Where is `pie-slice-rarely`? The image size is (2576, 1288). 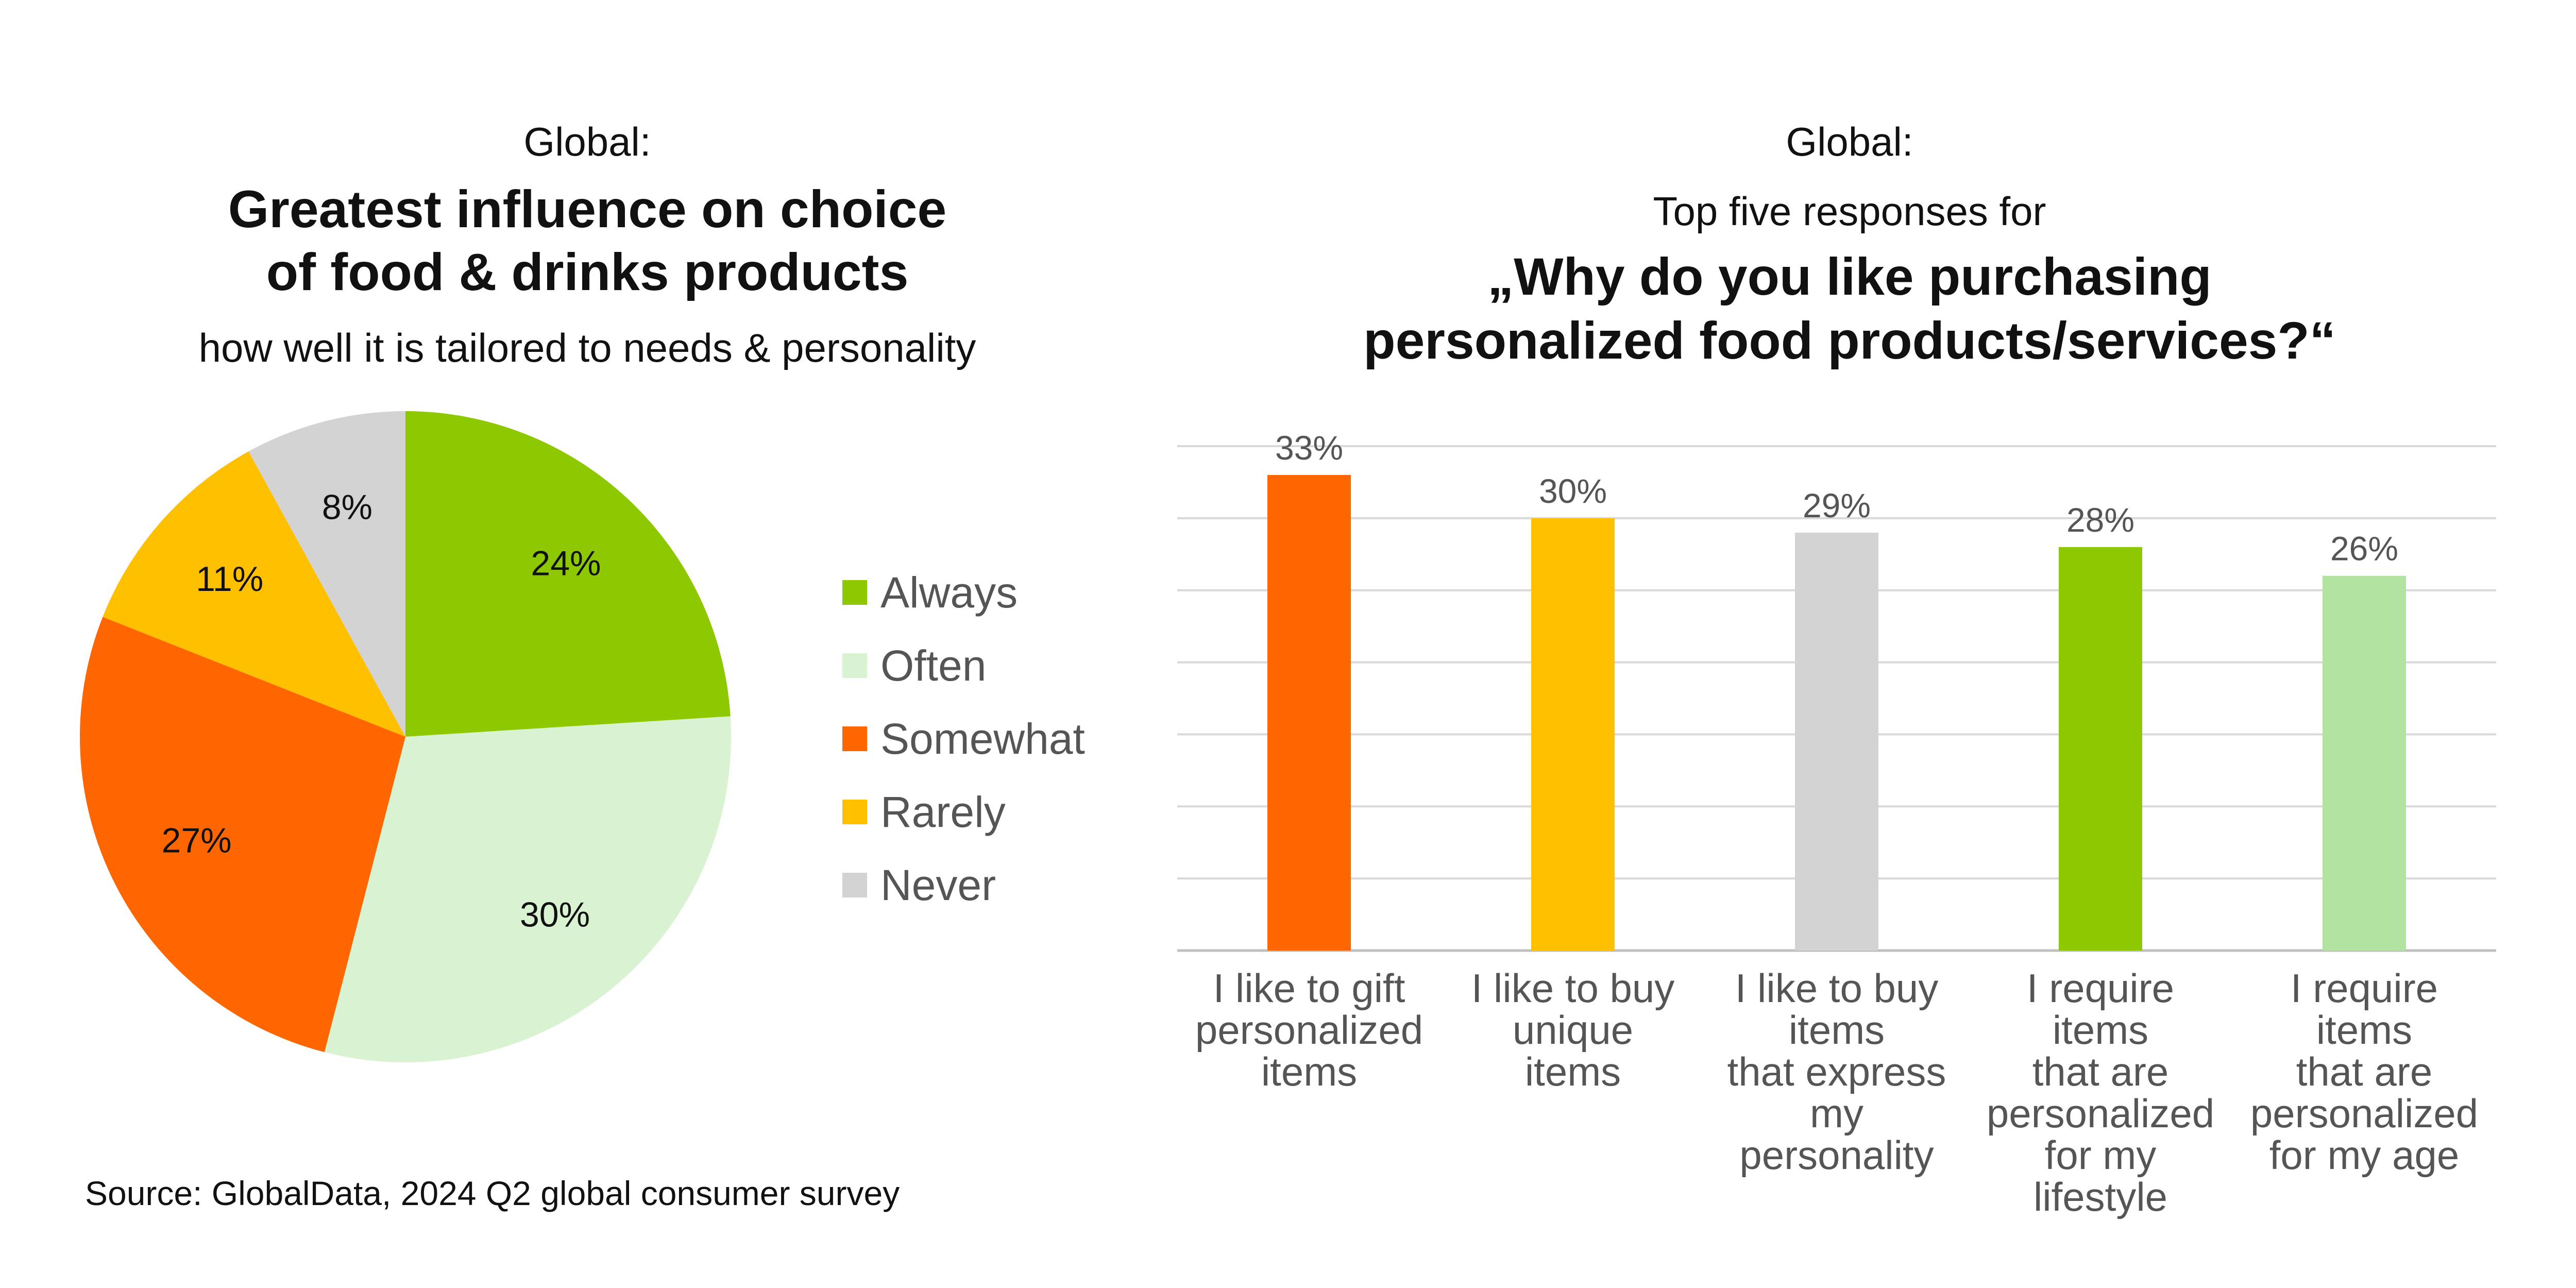 pie-slice-rarely is located at coordinates (254, 594).